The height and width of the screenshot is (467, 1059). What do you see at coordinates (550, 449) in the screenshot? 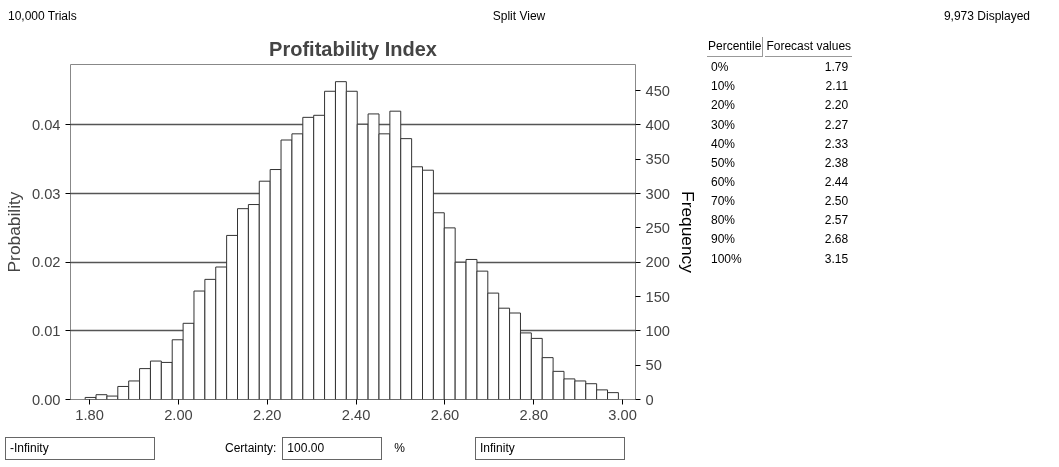
I see `text: Infinity` at bounding box center [550, 449].